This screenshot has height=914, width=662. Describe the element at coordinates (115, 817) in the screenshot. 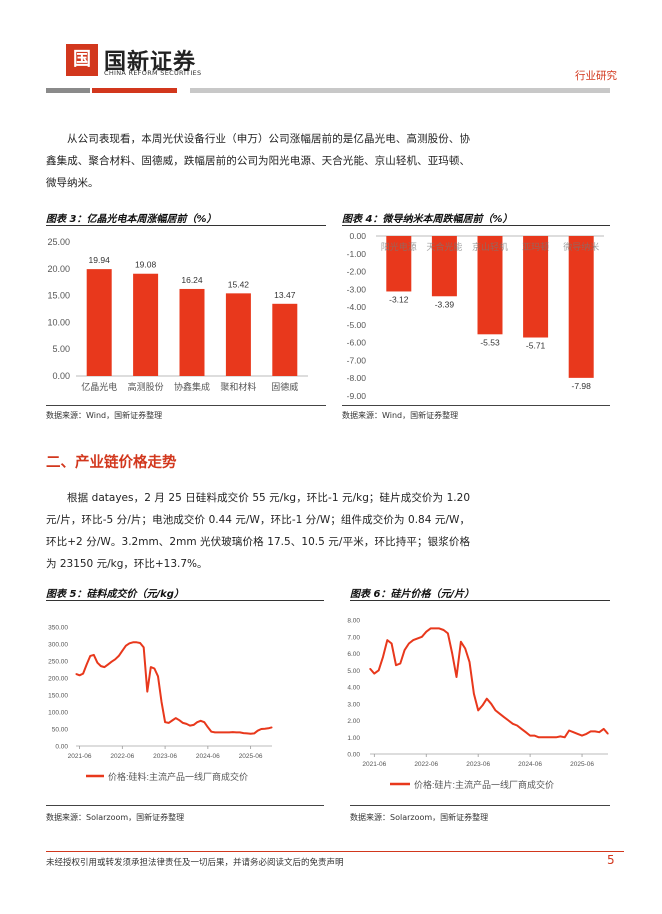

I see `fig5-source: 数据来源：Solarzoom，国新证券整理` at that location.